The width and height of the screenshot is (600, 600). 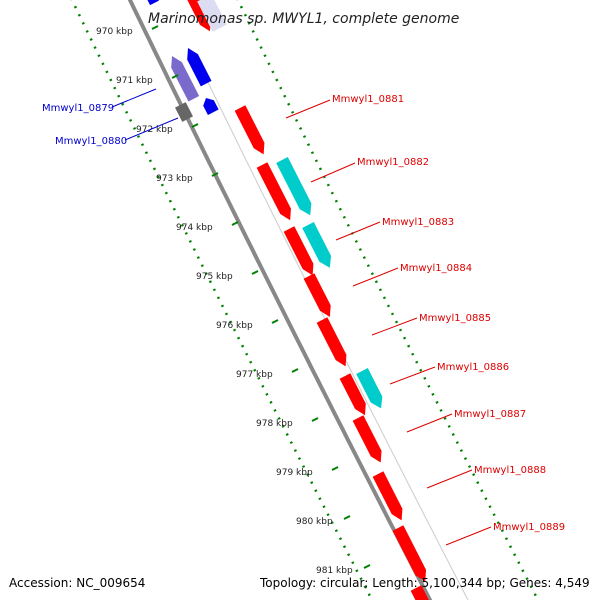 What do you see at coordinates (368, 99) in the screenshot?
I see `gene-label: Mmwyl1_0881` at bounding box center [368, 99].